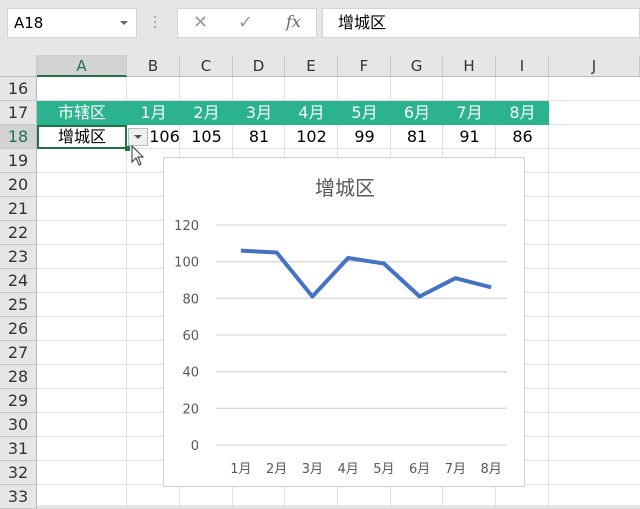 This screenshot has width=640, height=509. Describe the element at coordinates (18, 305) in the screenshot. I see `row-header-25: 25` at that location.